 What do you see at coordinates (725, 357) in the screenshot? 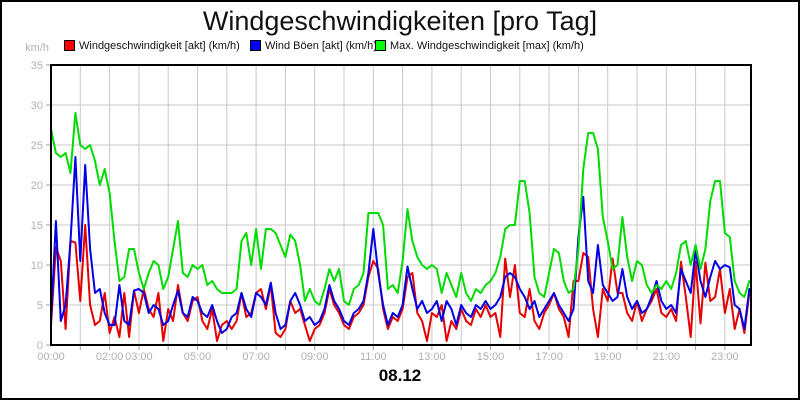
I see `svg-text: 23:00` at bounding box center [725, 357].